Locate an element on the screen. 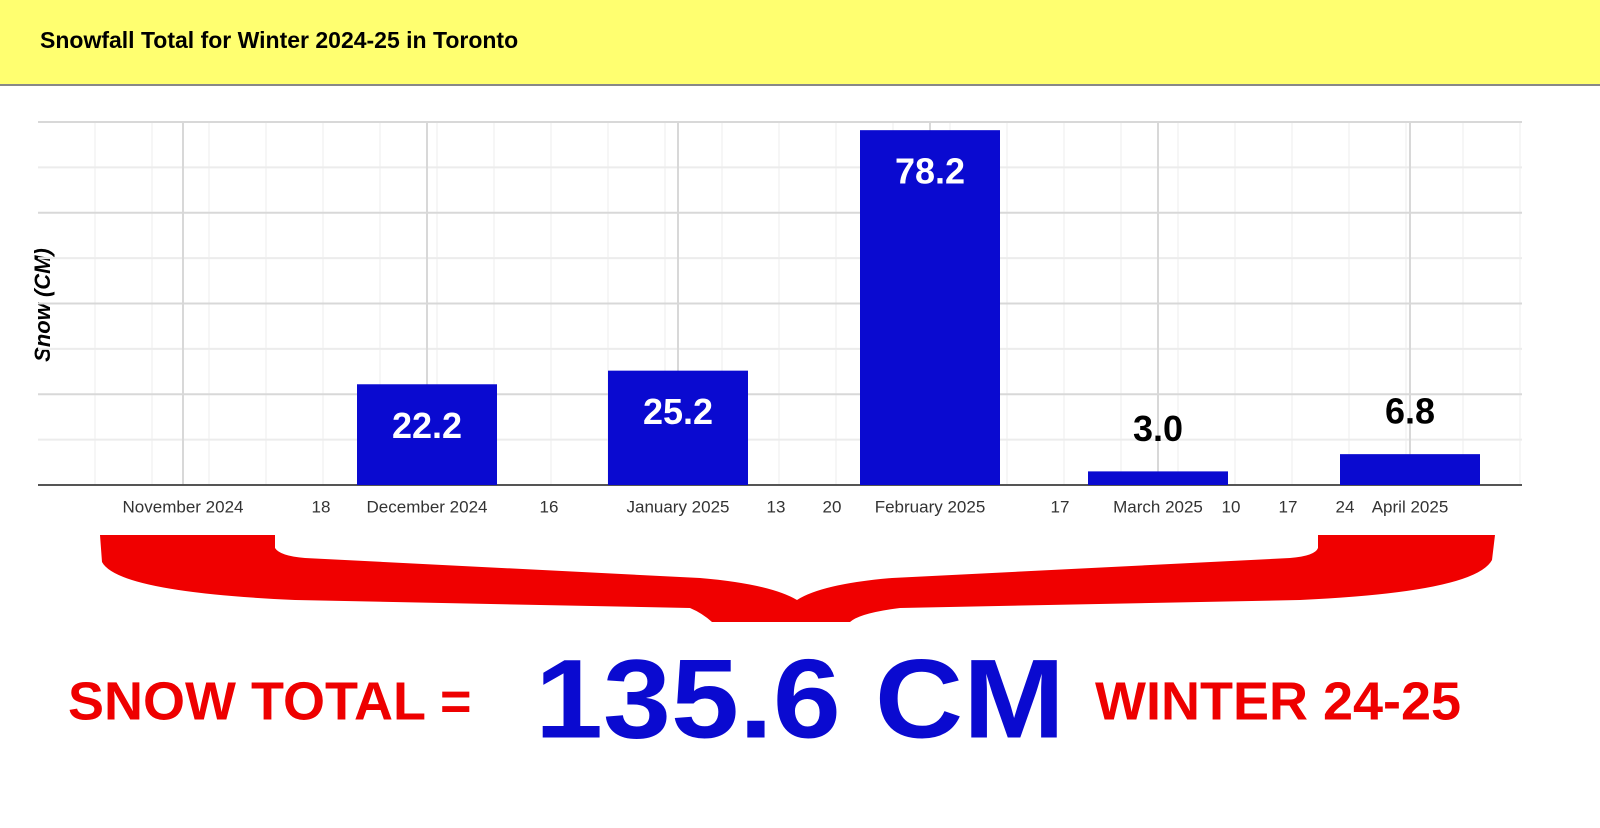  x-tick-label: December 2024 is located at coordinates (427, 506).